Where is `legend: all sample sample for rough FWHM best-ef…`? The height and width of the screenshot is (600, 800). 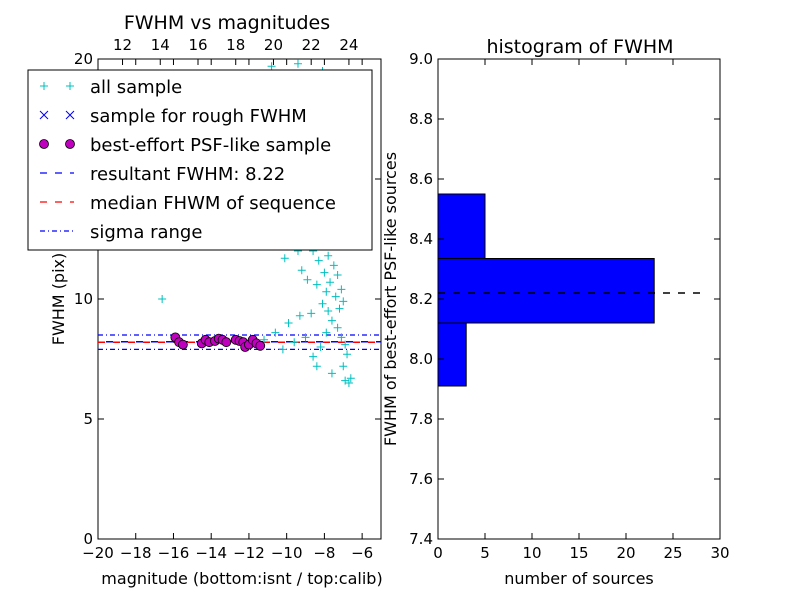 legend: all sample sample for rough FWHM best-ef… is located at coordinates (200, 160).